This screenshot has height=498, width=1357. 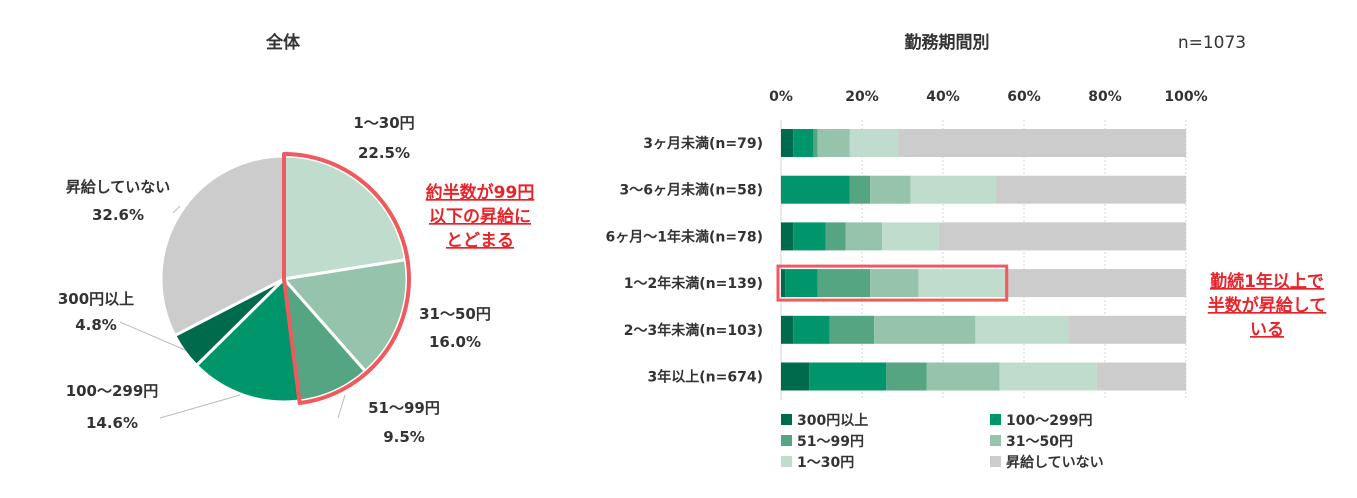 What do you see at coordinates (942, 442) in the screenshot?
I see `legend: 300円以上 100～299円 51～99円 31～50円 1～30円 昇給していない` at bounding box center [942, 442].